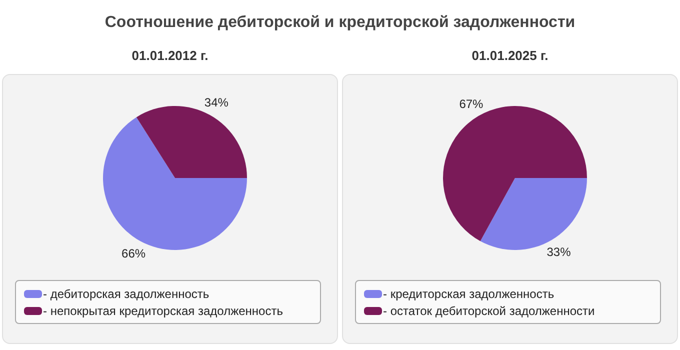  I want to click on data-label: 67%, so click(471, 103).